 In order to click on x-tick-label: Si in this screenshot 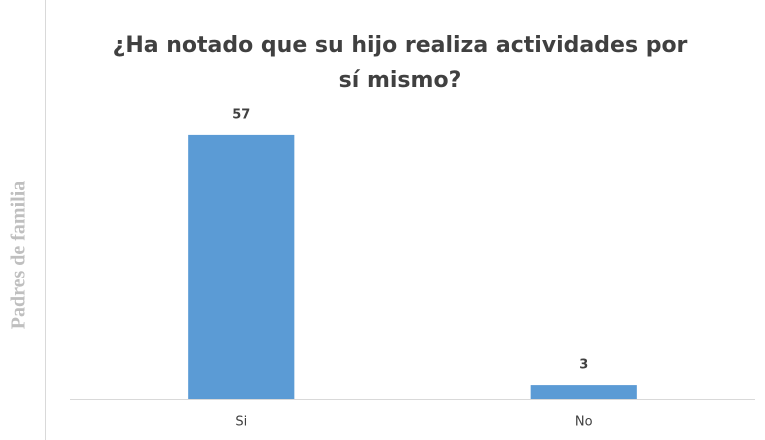, I will do `click(241, 422)`.